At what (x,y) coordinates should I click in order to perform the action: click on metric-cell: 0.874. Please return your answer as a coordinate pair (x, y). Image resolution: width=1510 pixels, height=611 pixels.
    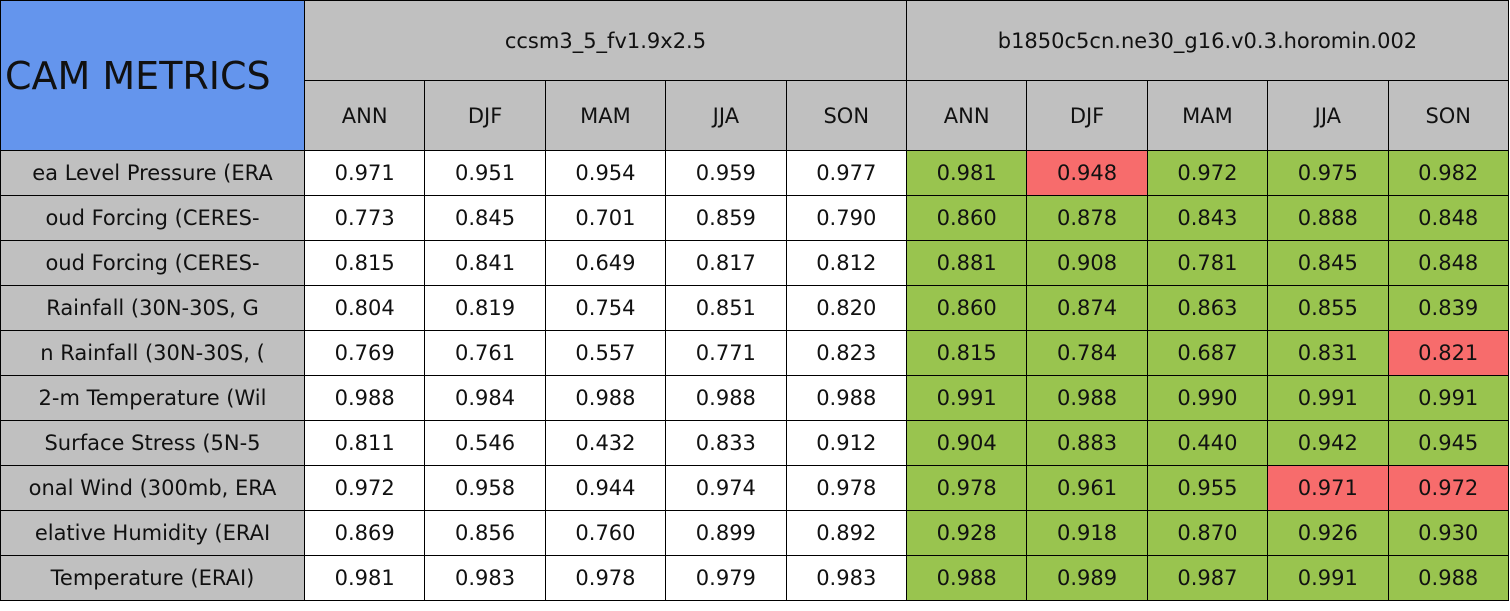
    Looking at the image, I should click on (1087, 308).